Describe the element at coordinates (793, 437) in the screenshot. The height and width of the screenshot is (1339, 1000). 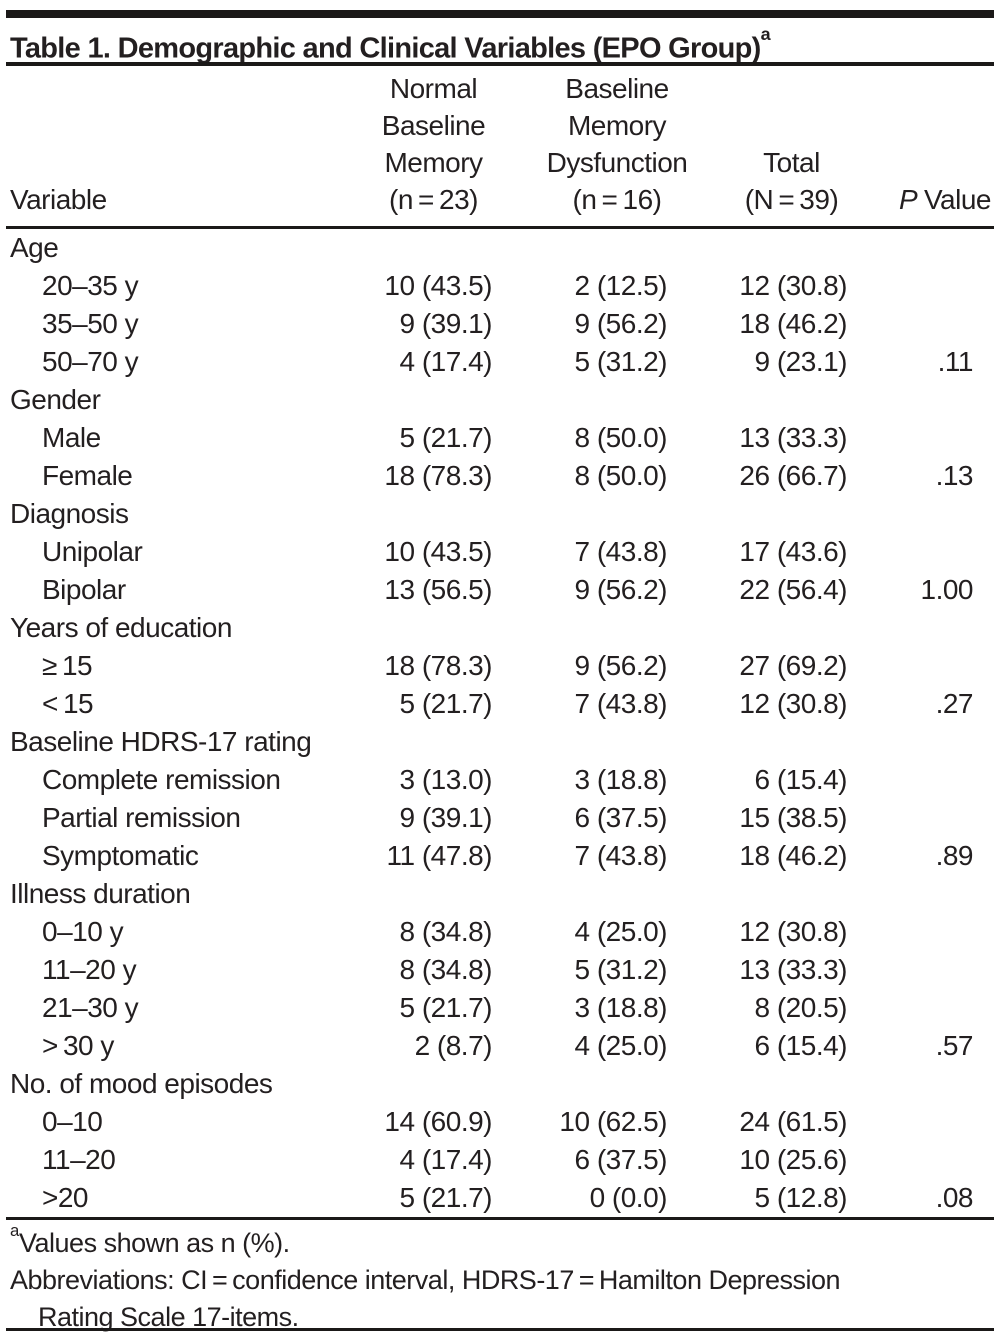
I see `cell-total: 13 (33.3)` at that location.